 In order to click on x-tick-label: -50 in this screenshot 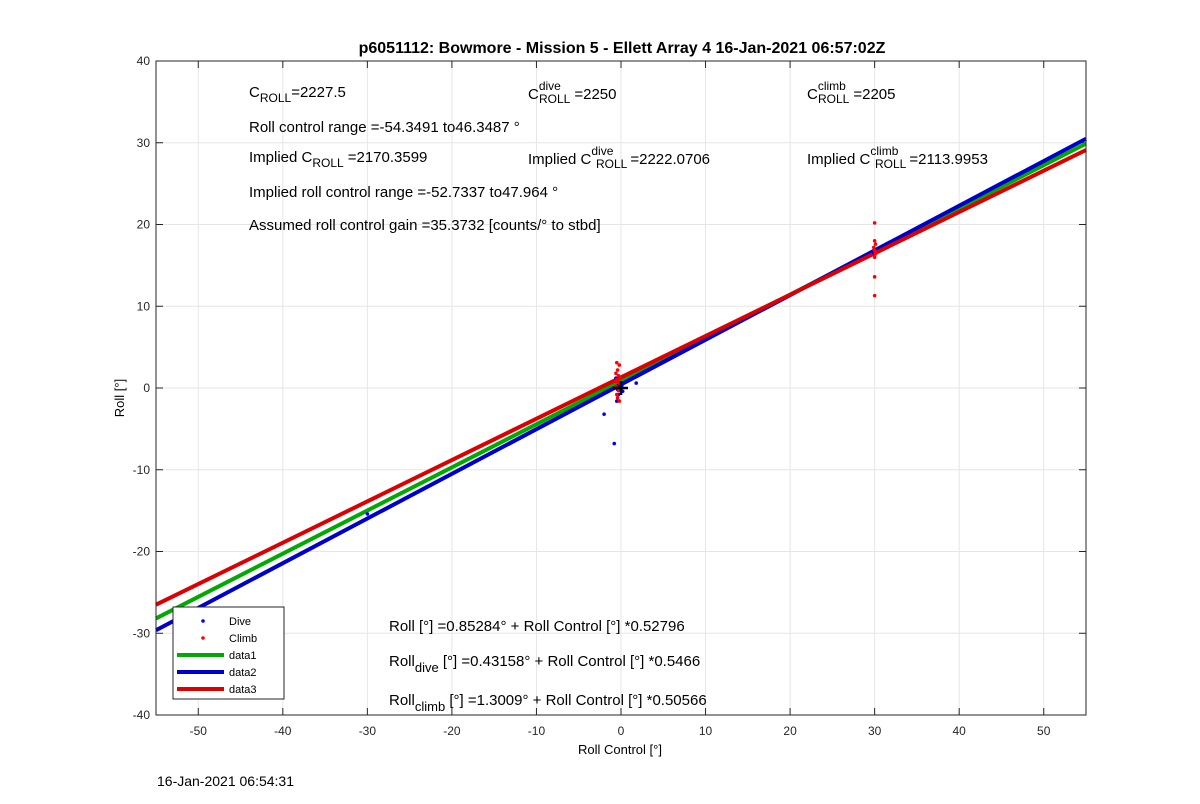, I will do `click(199, 731)`.